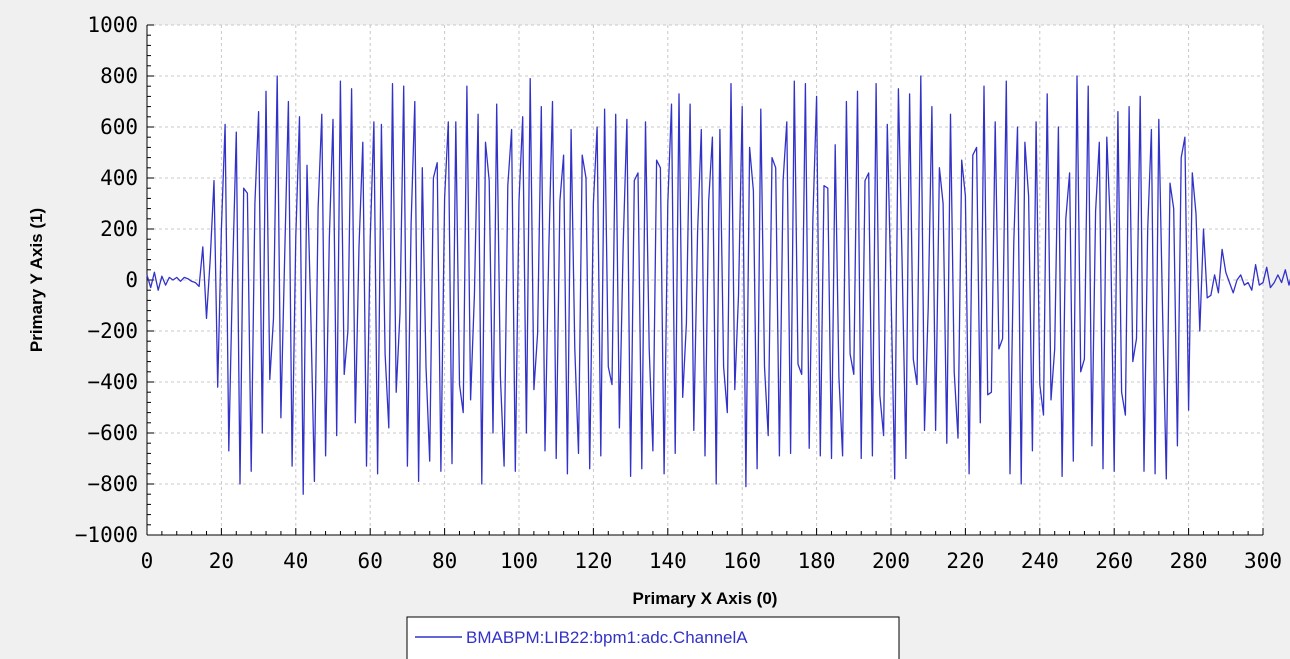 Image resolution: width=1290 pixels, height=659 pixels. Describe the element at coordinates (221, 561) in the screenshot. I see `x-tick-label: 20` at that location.